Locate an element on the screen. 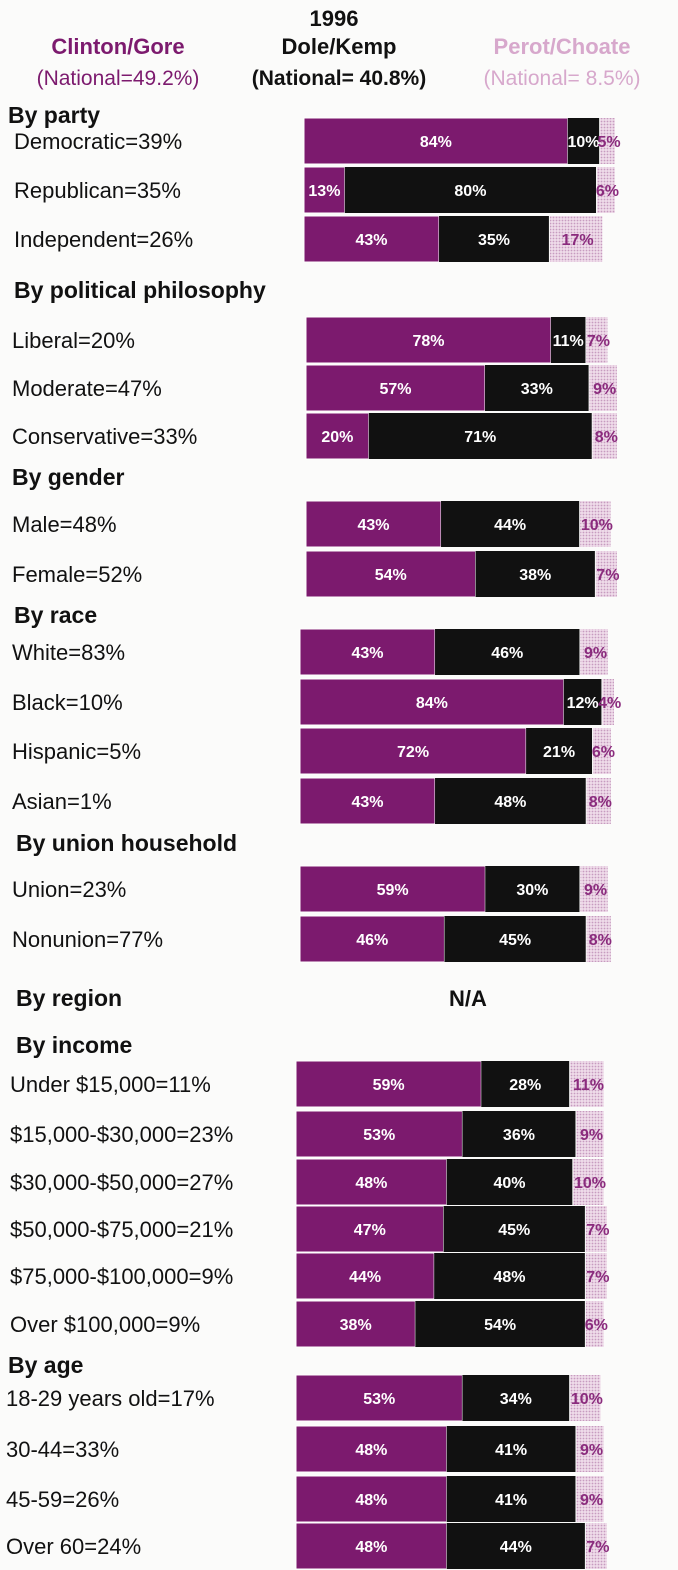  row-label: Under $15,000=11% is located at coordinates (110, 1084).